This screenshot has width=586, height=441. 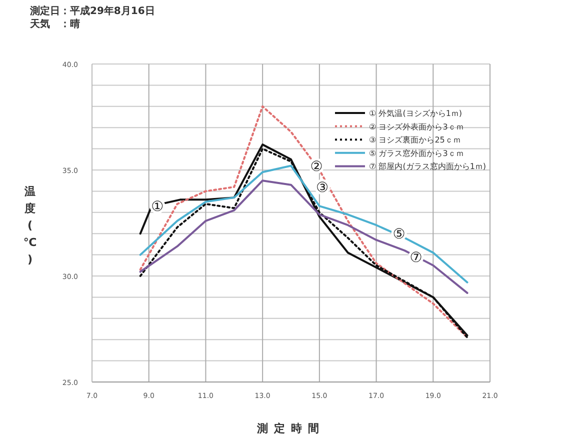 What do you see at coordinates (316, 166) in the screenshot?
I see `annotation: ②` at bounding box center [316, 166].